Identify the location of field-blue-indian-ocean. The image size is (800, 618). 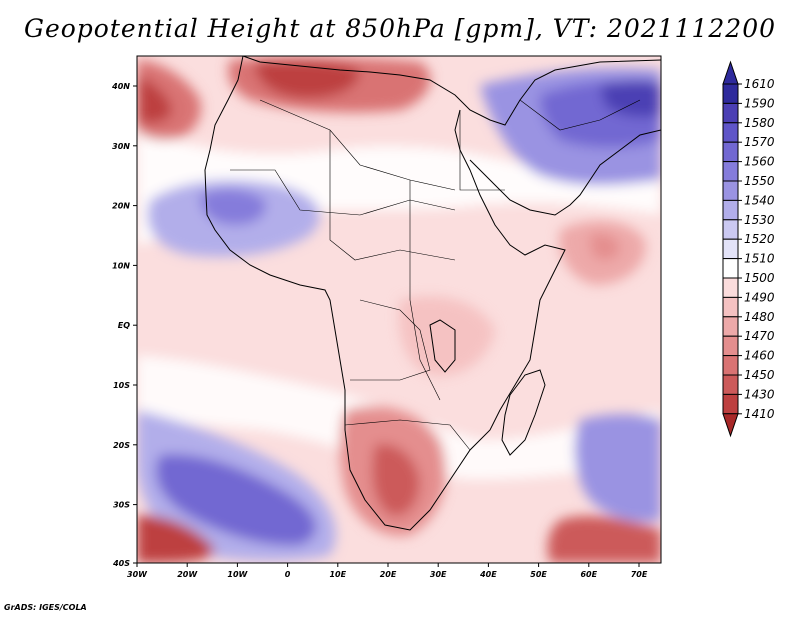
(617, 468).